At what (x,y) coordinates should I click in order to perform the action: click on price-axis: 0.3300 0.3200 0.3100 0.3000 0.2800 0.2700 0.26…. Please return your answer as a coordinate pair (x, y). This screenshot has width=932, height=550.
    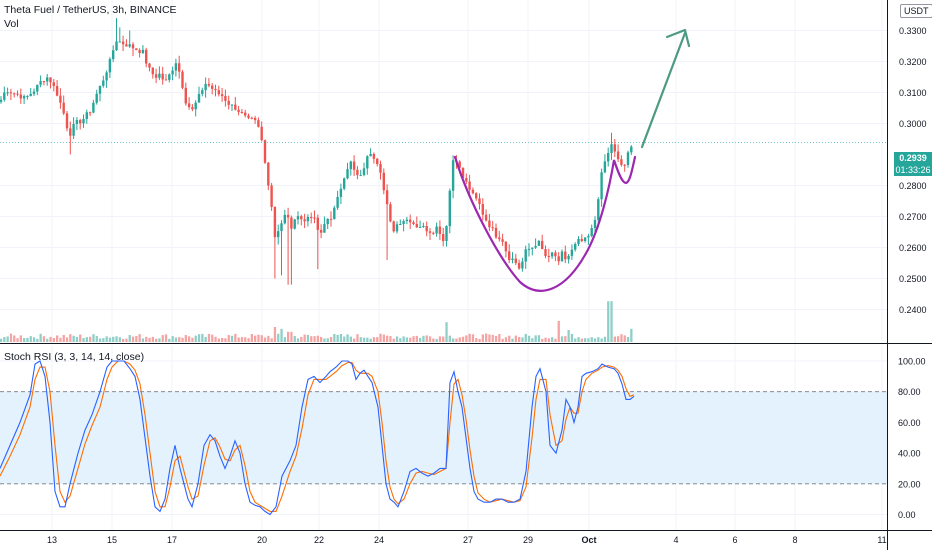
    Looking at the image, I should click on (913, 170).